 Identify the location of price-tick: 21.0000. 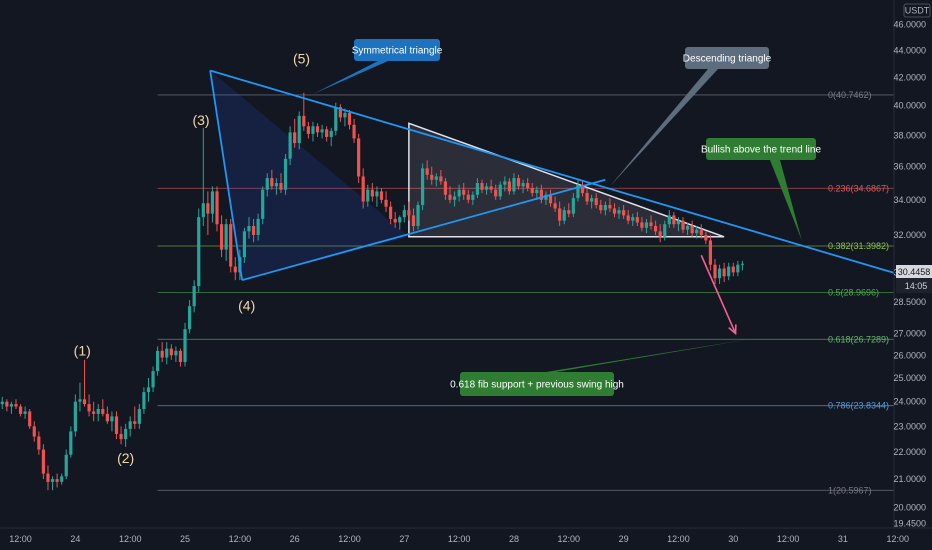
(909, 479).